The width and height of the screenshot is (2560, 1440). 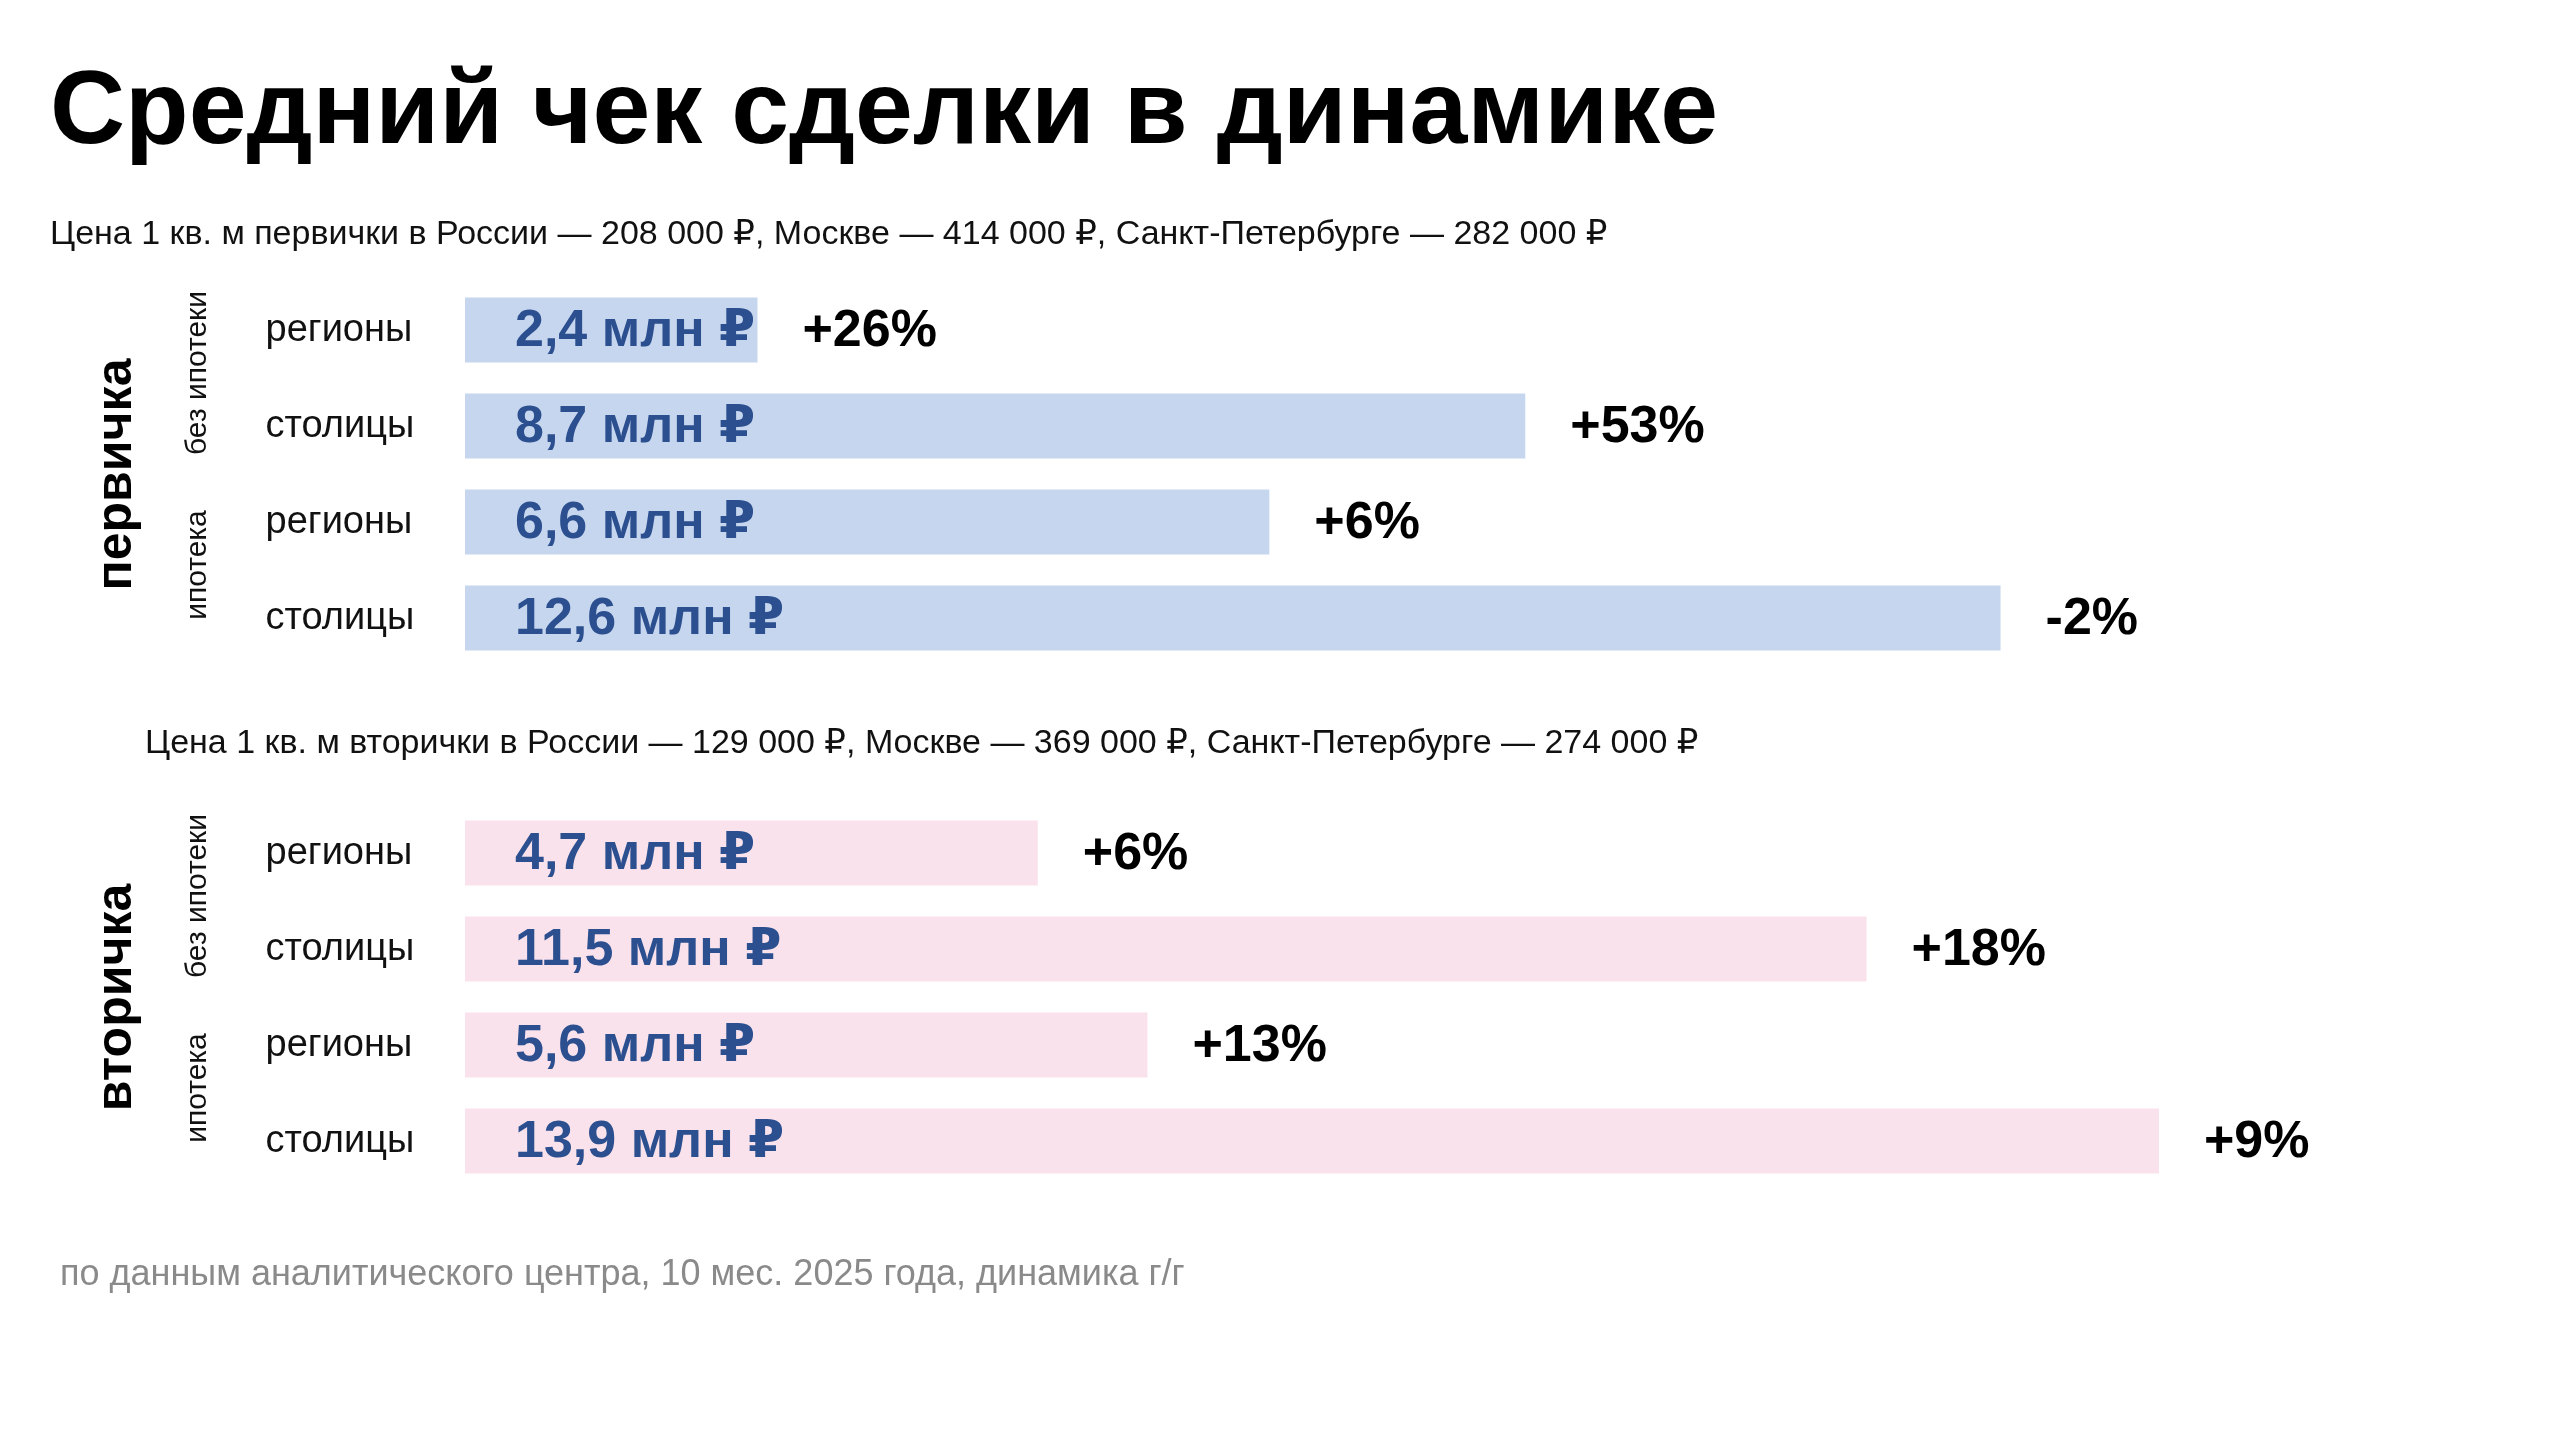 What do you see at coordinates (650, 616) in the screenshot?
I see `data-label: 12,6 млн ₽` at bounding box center [650, 616].